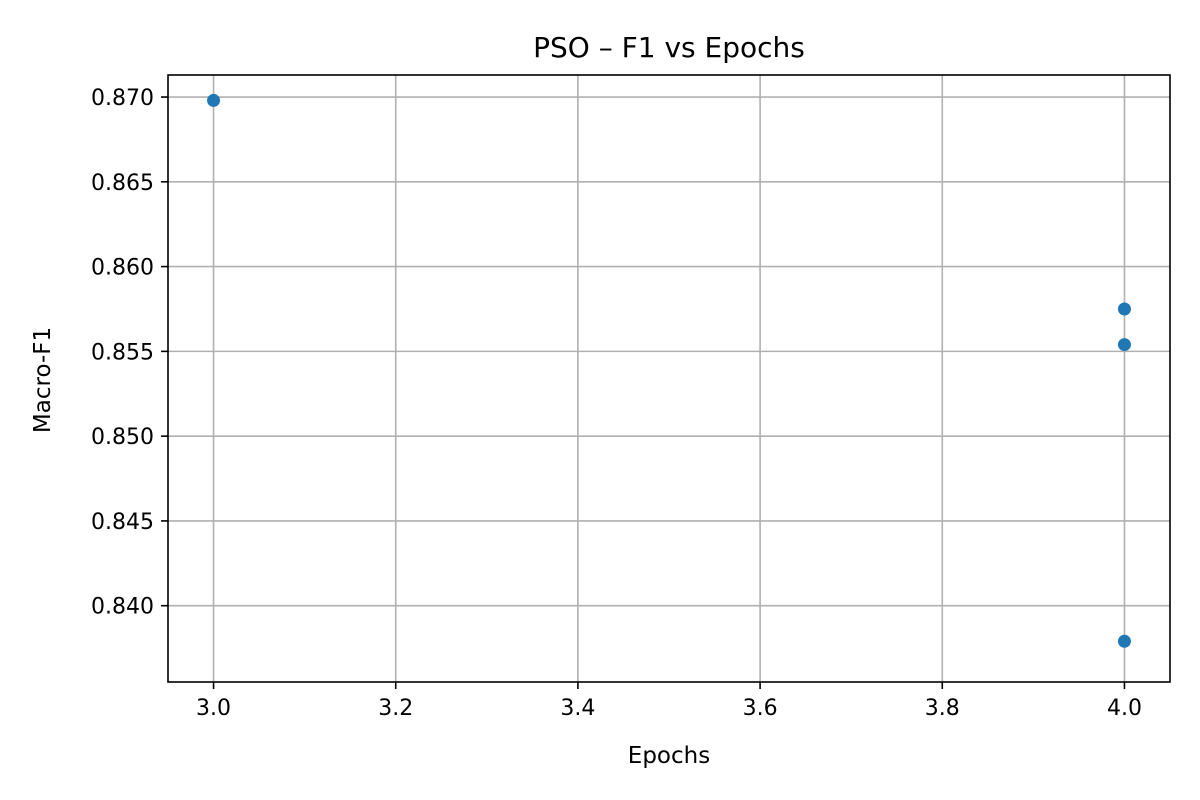 The width and height of the screenshot is (1200, 800). Describe the element at coordinates (122, 522) in the screenshot. I see `y-tick-label: 0.845` at that location.